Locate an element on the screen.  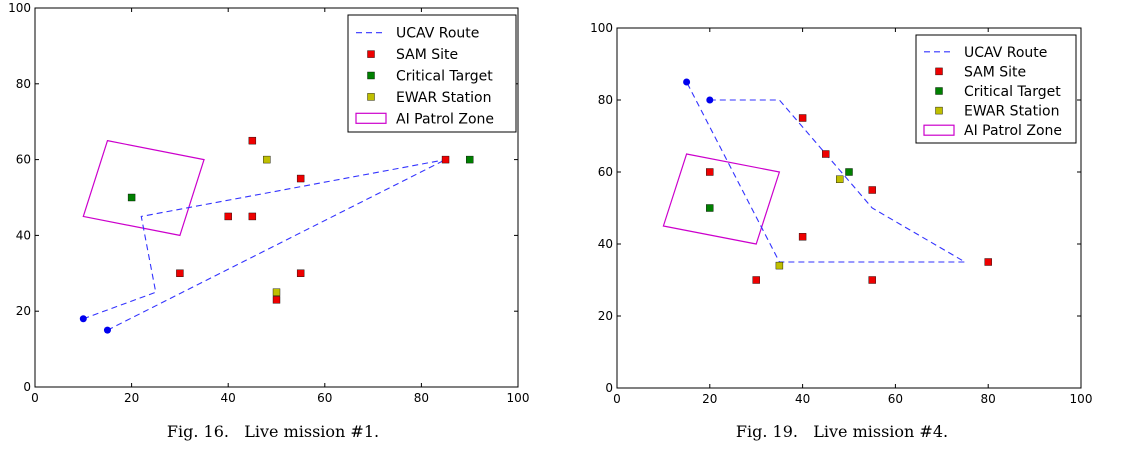
marker-layer is located at coordinates (837, 181).